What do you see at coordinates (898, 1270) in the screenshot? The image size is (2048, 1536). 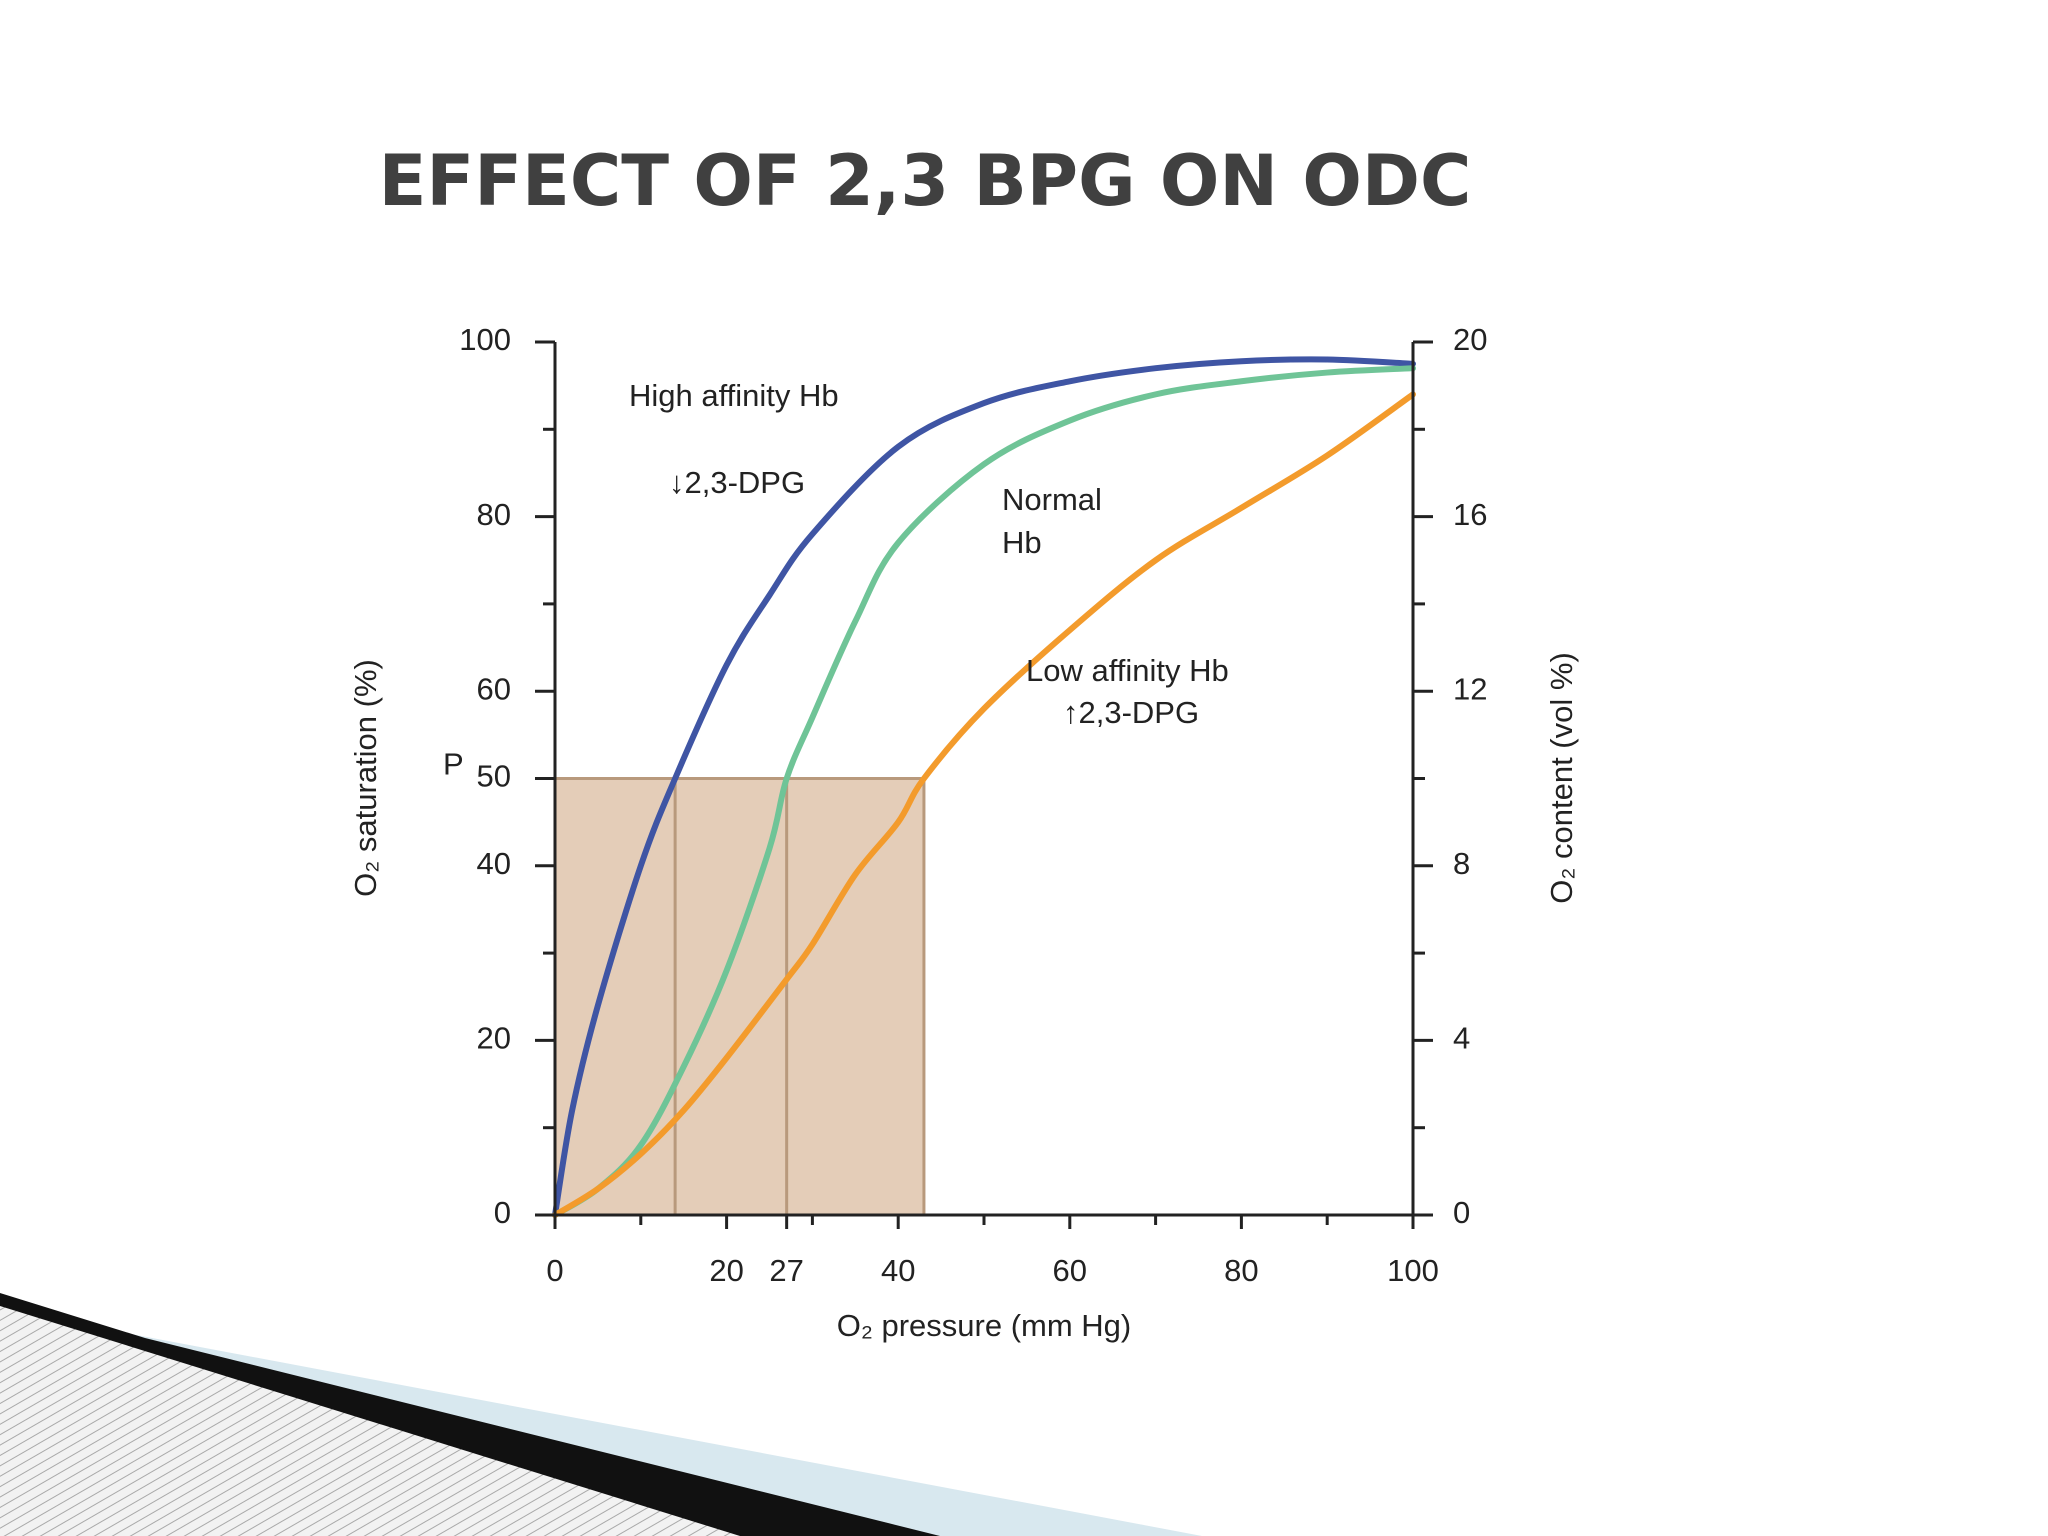 I see `x-tick-label: 40` at bounding box center [898, 1270].